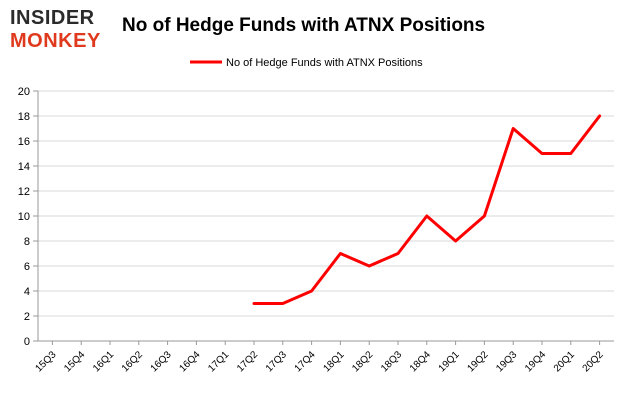 The height and width of the screenshot is (404, 634). I want to click on x-tick-label: 17Q4, so click(305, 361).